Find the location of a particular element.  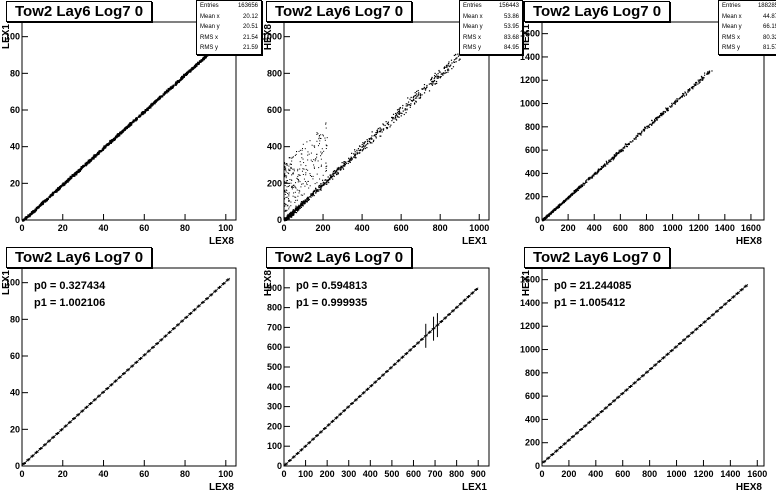

y-tick-label: 200 is located at coordinates (274, 426).